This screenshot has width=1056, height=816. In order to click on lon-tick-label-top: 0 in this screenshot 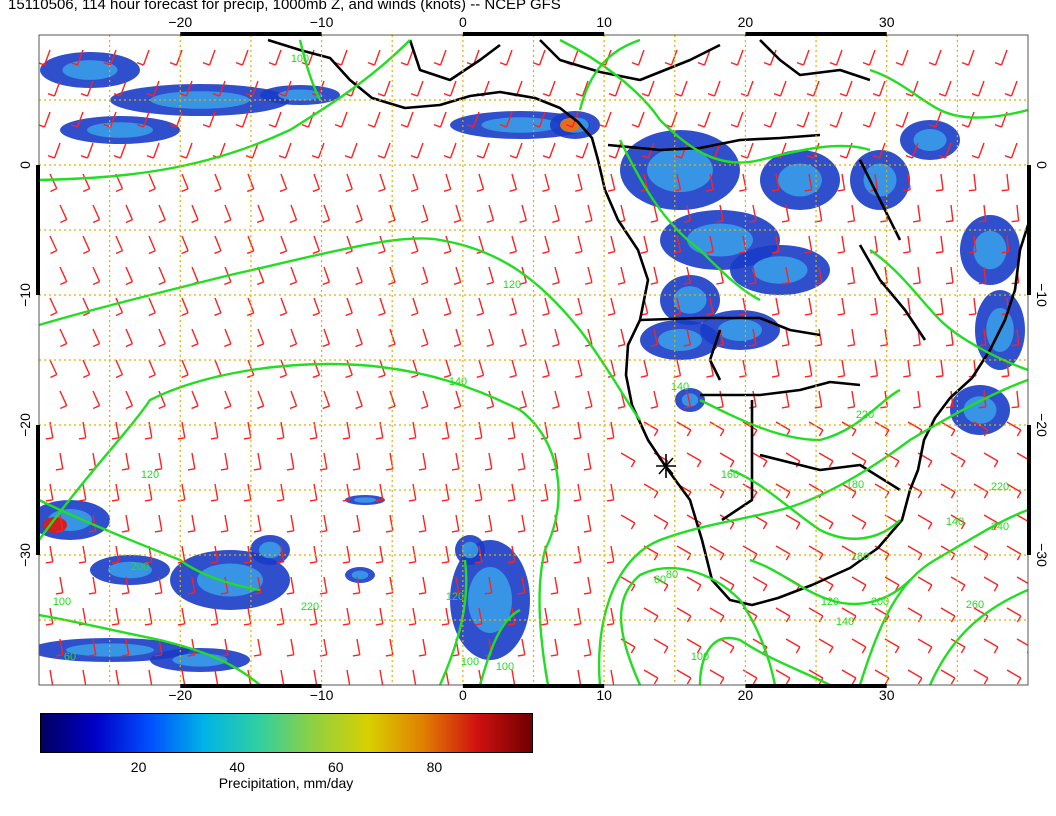, I will do `click(463, 22)`.